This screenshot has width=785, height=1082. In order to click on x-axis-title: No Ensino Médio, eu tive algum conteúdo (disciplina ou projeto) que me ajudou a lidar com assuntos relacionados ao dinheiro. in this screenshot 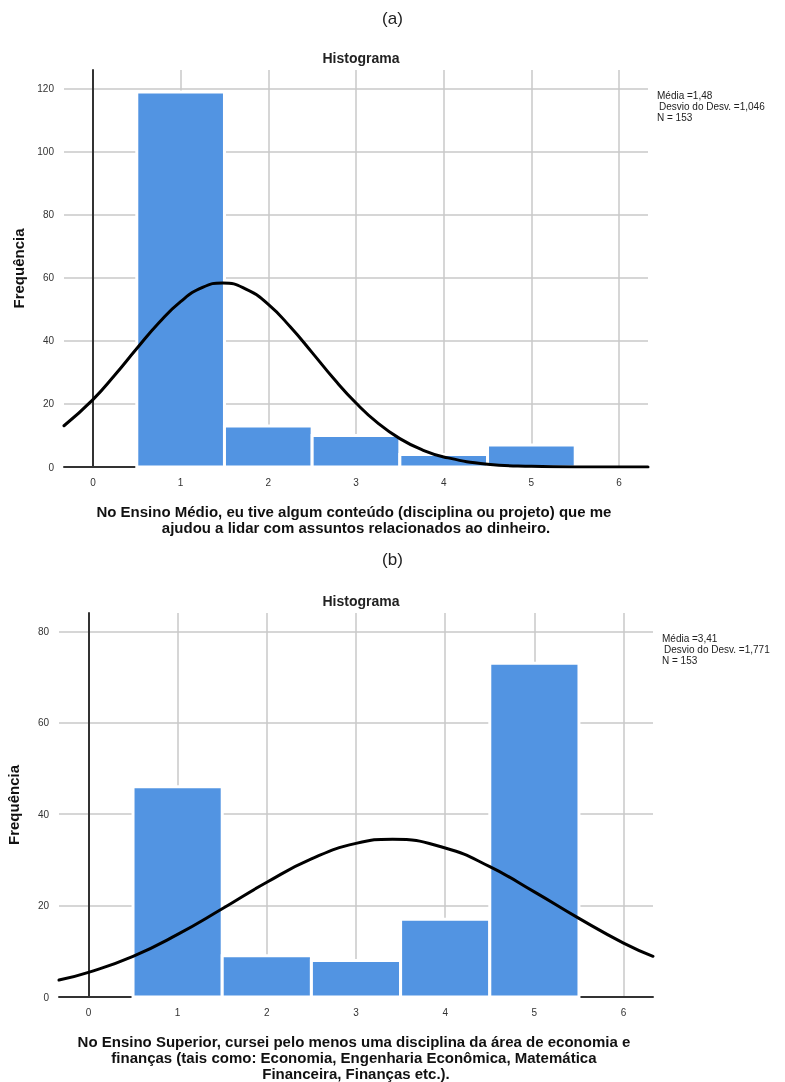, I will do `click(356, 519)`.